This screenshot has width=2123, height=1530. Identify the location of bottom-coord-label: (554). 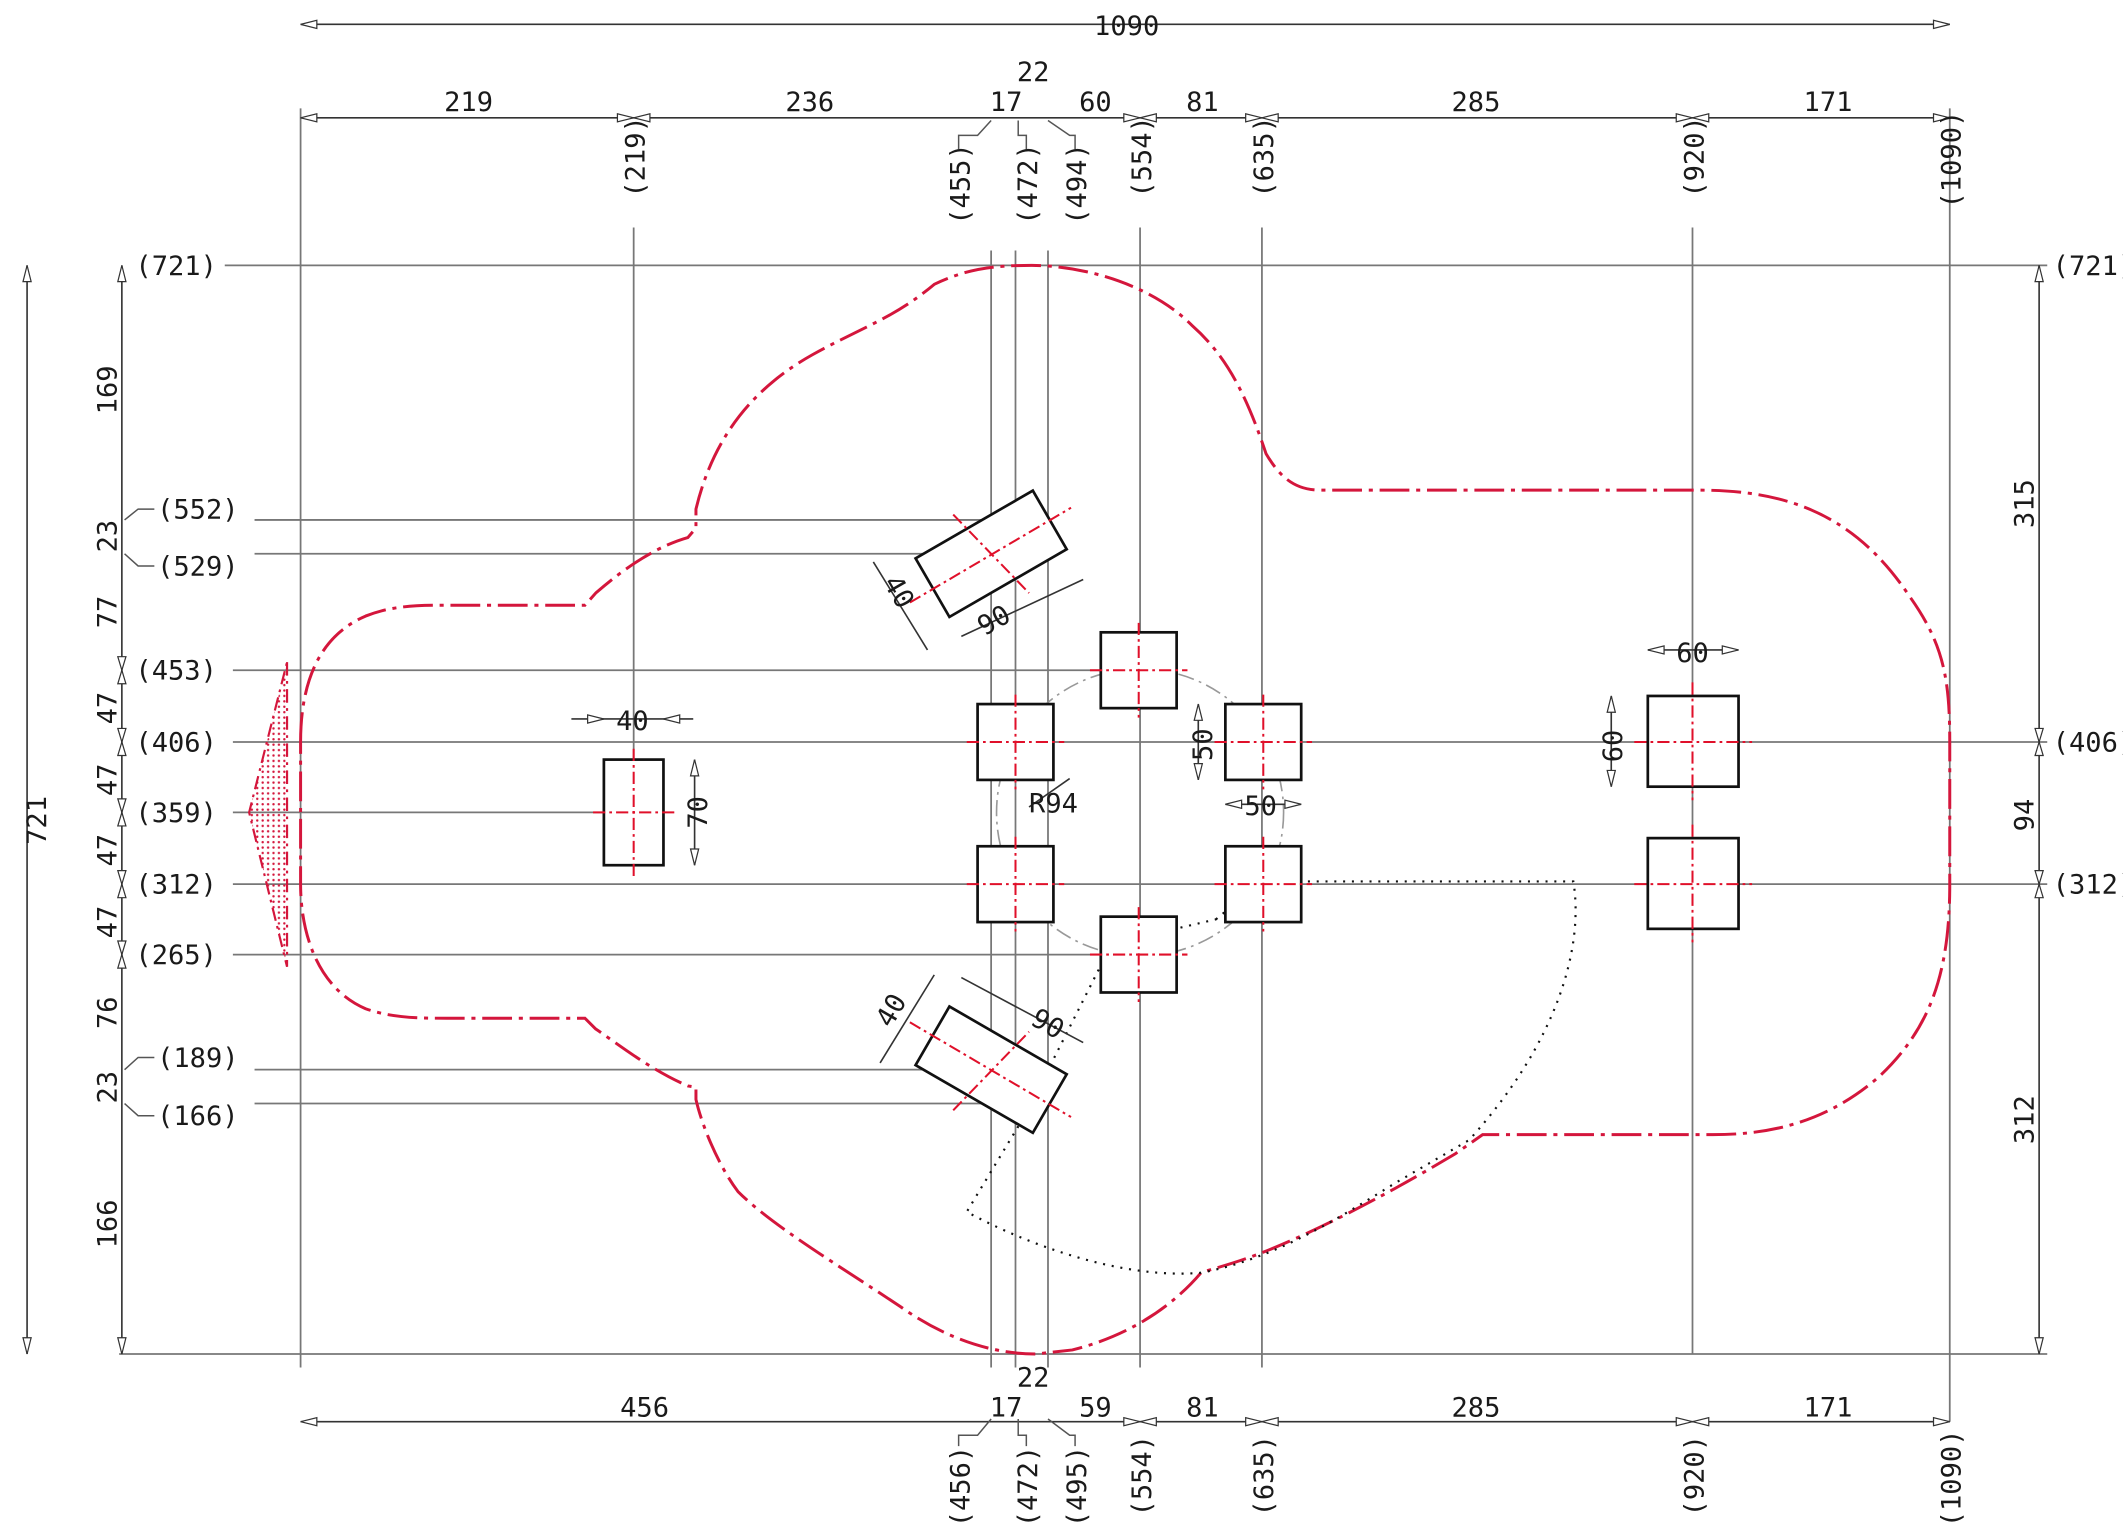
(1142, 1476).